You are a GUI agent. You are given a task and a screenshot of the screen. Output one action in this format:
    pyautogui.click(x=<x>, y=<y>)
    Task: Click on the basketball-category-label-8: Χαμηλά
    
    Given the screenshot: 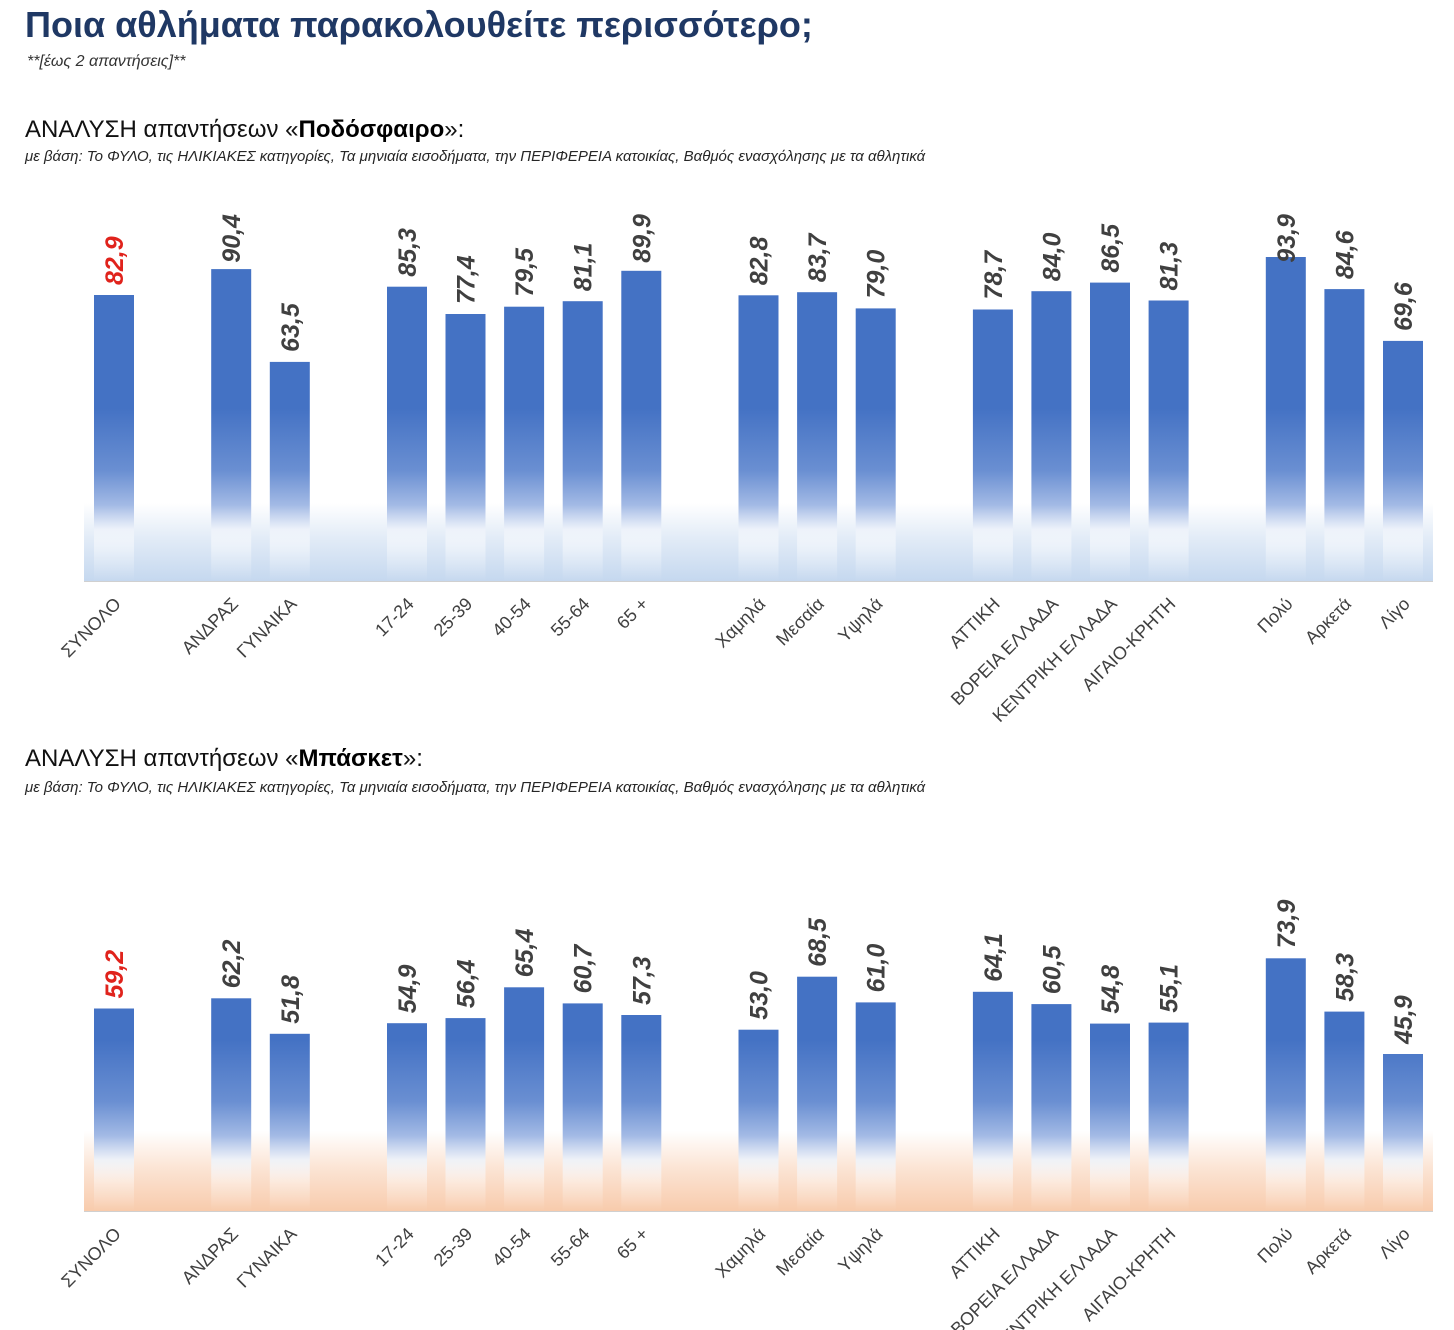 What is the action you would take?
    pyautogui.click(x=740, y=1253)
    